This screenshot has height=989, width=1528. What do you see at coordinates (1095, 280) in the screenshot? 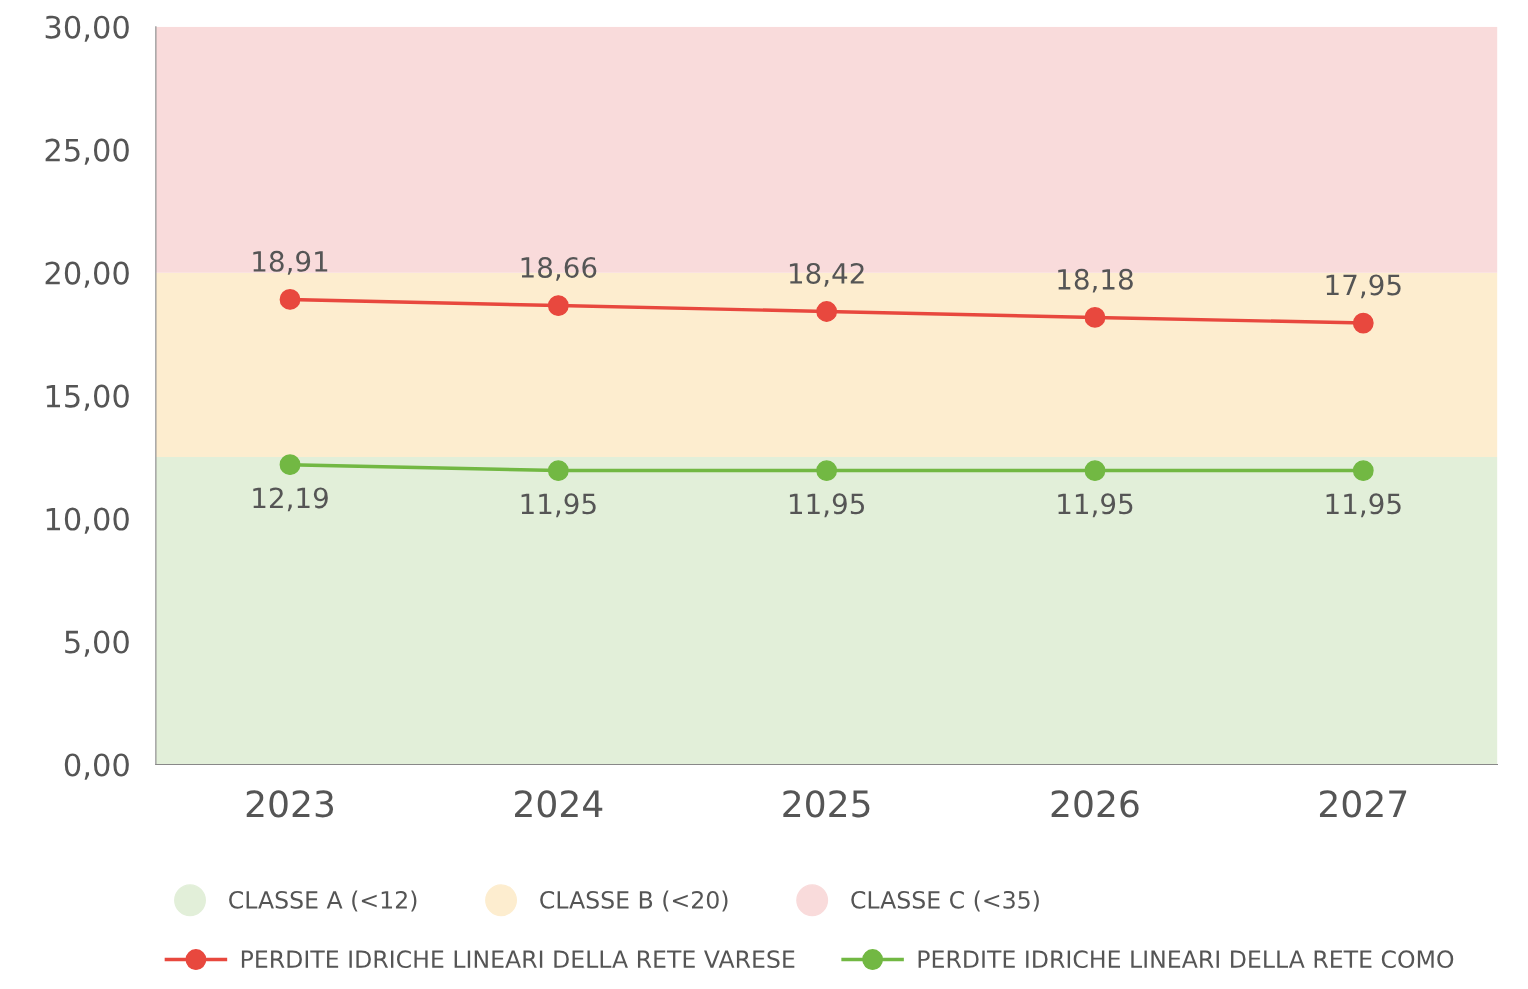
I see `data-label: 18,18` at bounding box center [1095, 280].